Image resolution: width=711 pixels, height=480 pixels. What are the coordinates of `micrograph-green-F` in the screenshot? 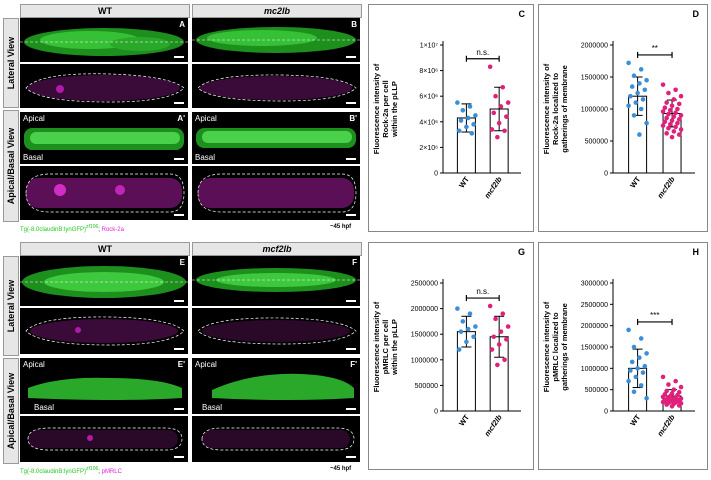 It's located at (276, 280).